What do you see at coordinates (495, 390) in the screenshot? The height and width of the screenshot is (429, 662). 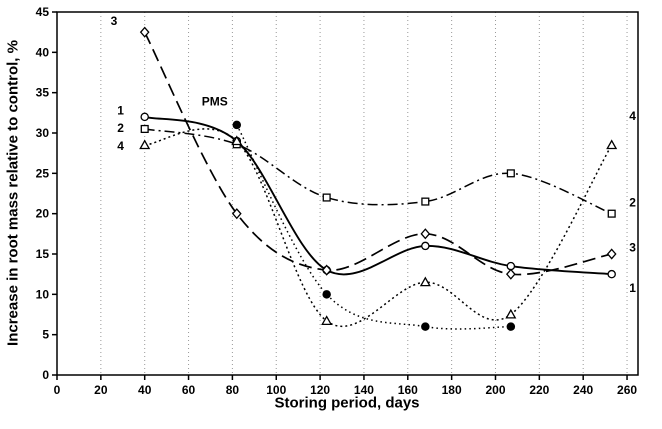 I see `x-tick-label: 200` at bounding box center [495, 390].